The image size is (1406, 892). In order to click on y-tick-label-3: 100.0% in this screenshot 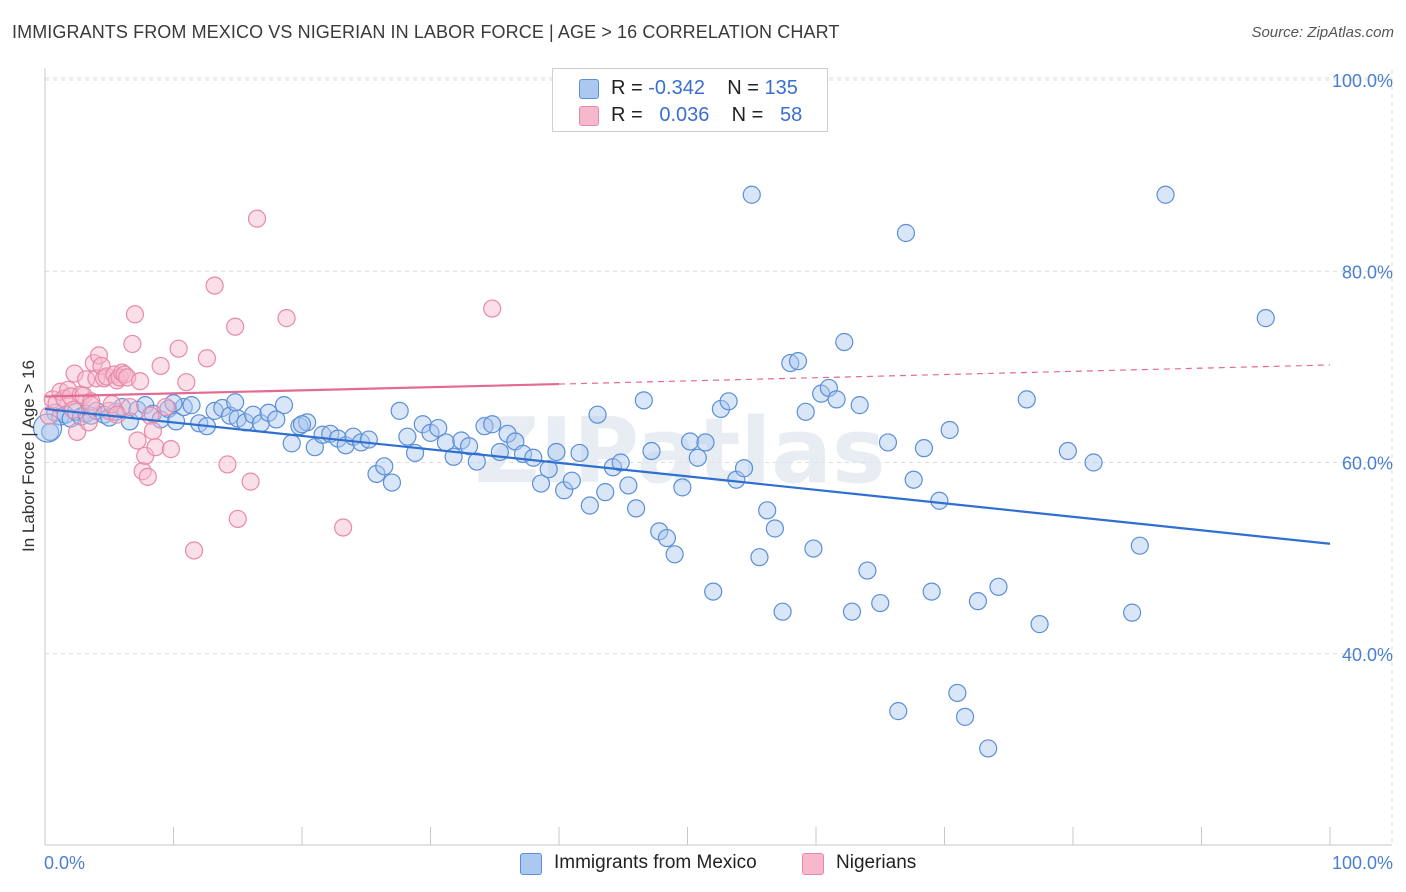, I will do `click(1362, 81)`.